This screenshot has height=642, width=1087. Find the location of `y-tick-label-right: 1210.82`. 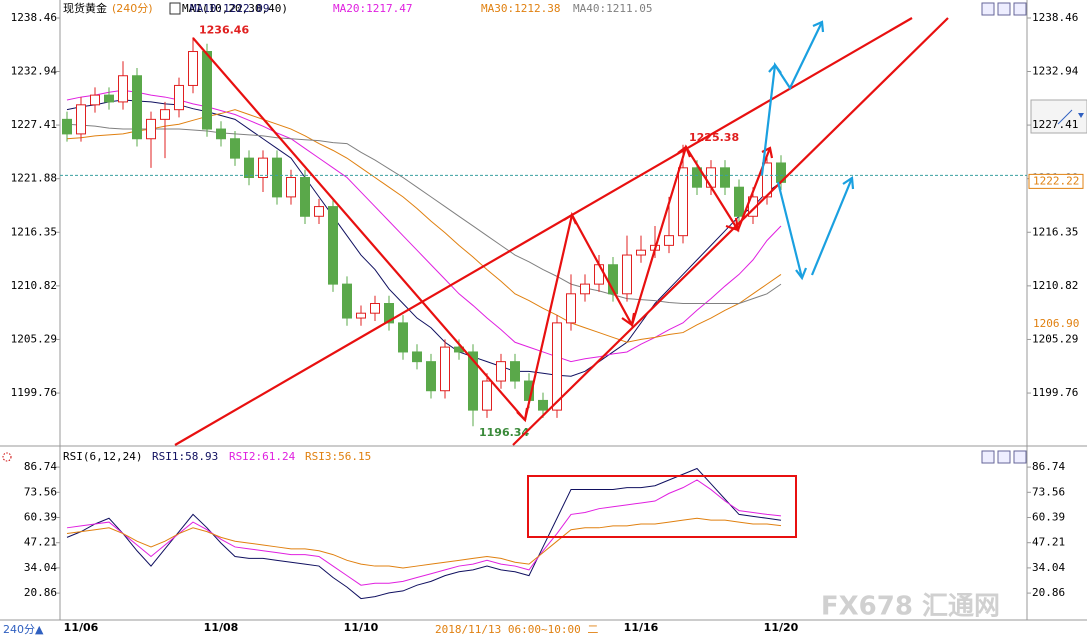

y-tick-label-right: 1210.82 is located at coordinates (1055, 285).